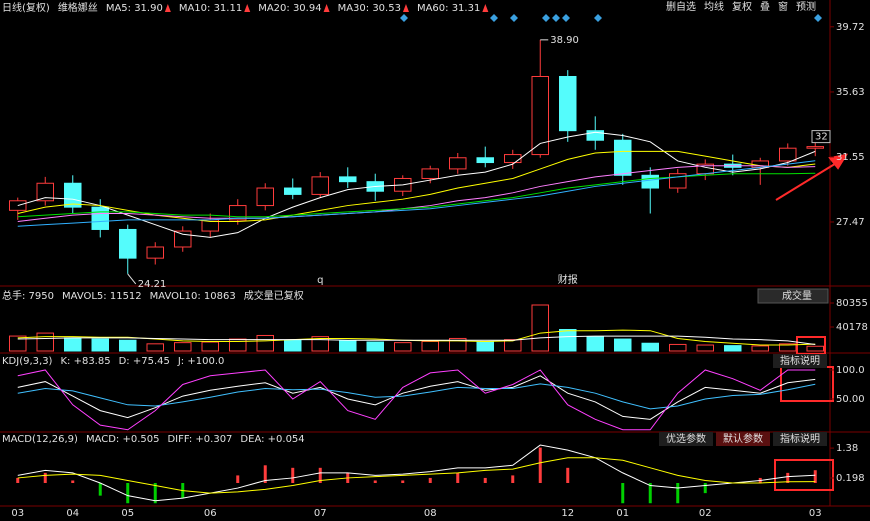 The width and height of the screenshot is (870, 521). I want to click on toolbar-button: 均线, so click(714, 6).